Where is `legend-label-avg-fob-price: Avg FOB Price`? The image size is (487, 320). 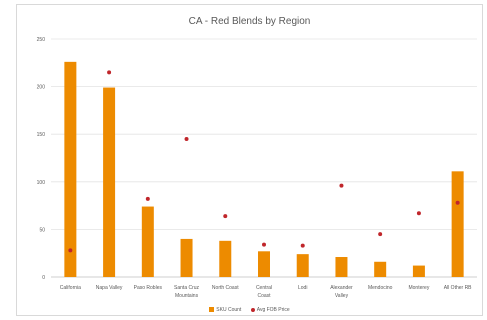 legend-label-avg-fob-price: Avg FOB Price is located at coordinates (273, 310).